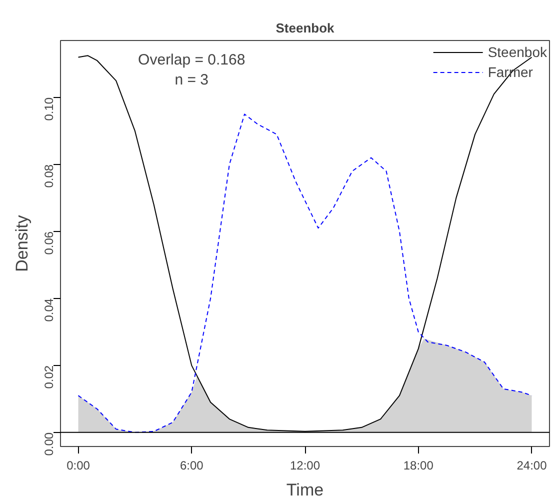 Image resolution: width=559 pixels, height=502 pixels. What do you see at coordinates (191, 80) in the screenshot?
I see `annotation: n = 3` at bounding box center [191, 80].